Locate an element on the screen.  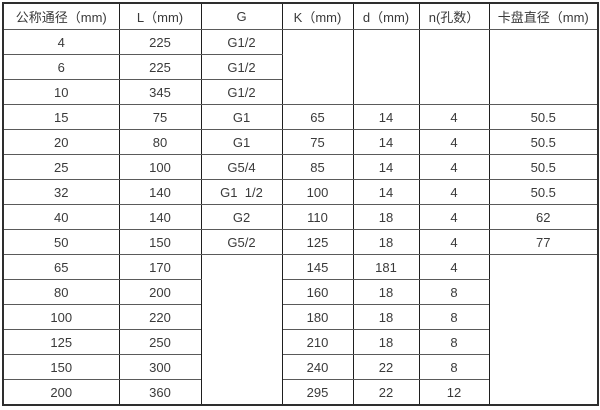
header-cell-2: G is located at coordinates (241, 16).